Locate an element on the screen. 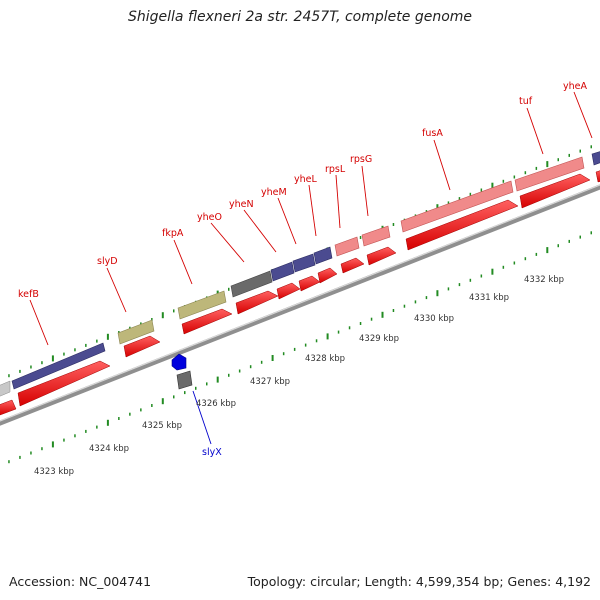  gene-label-yheL: yheL is located at coordinates (305, 179).